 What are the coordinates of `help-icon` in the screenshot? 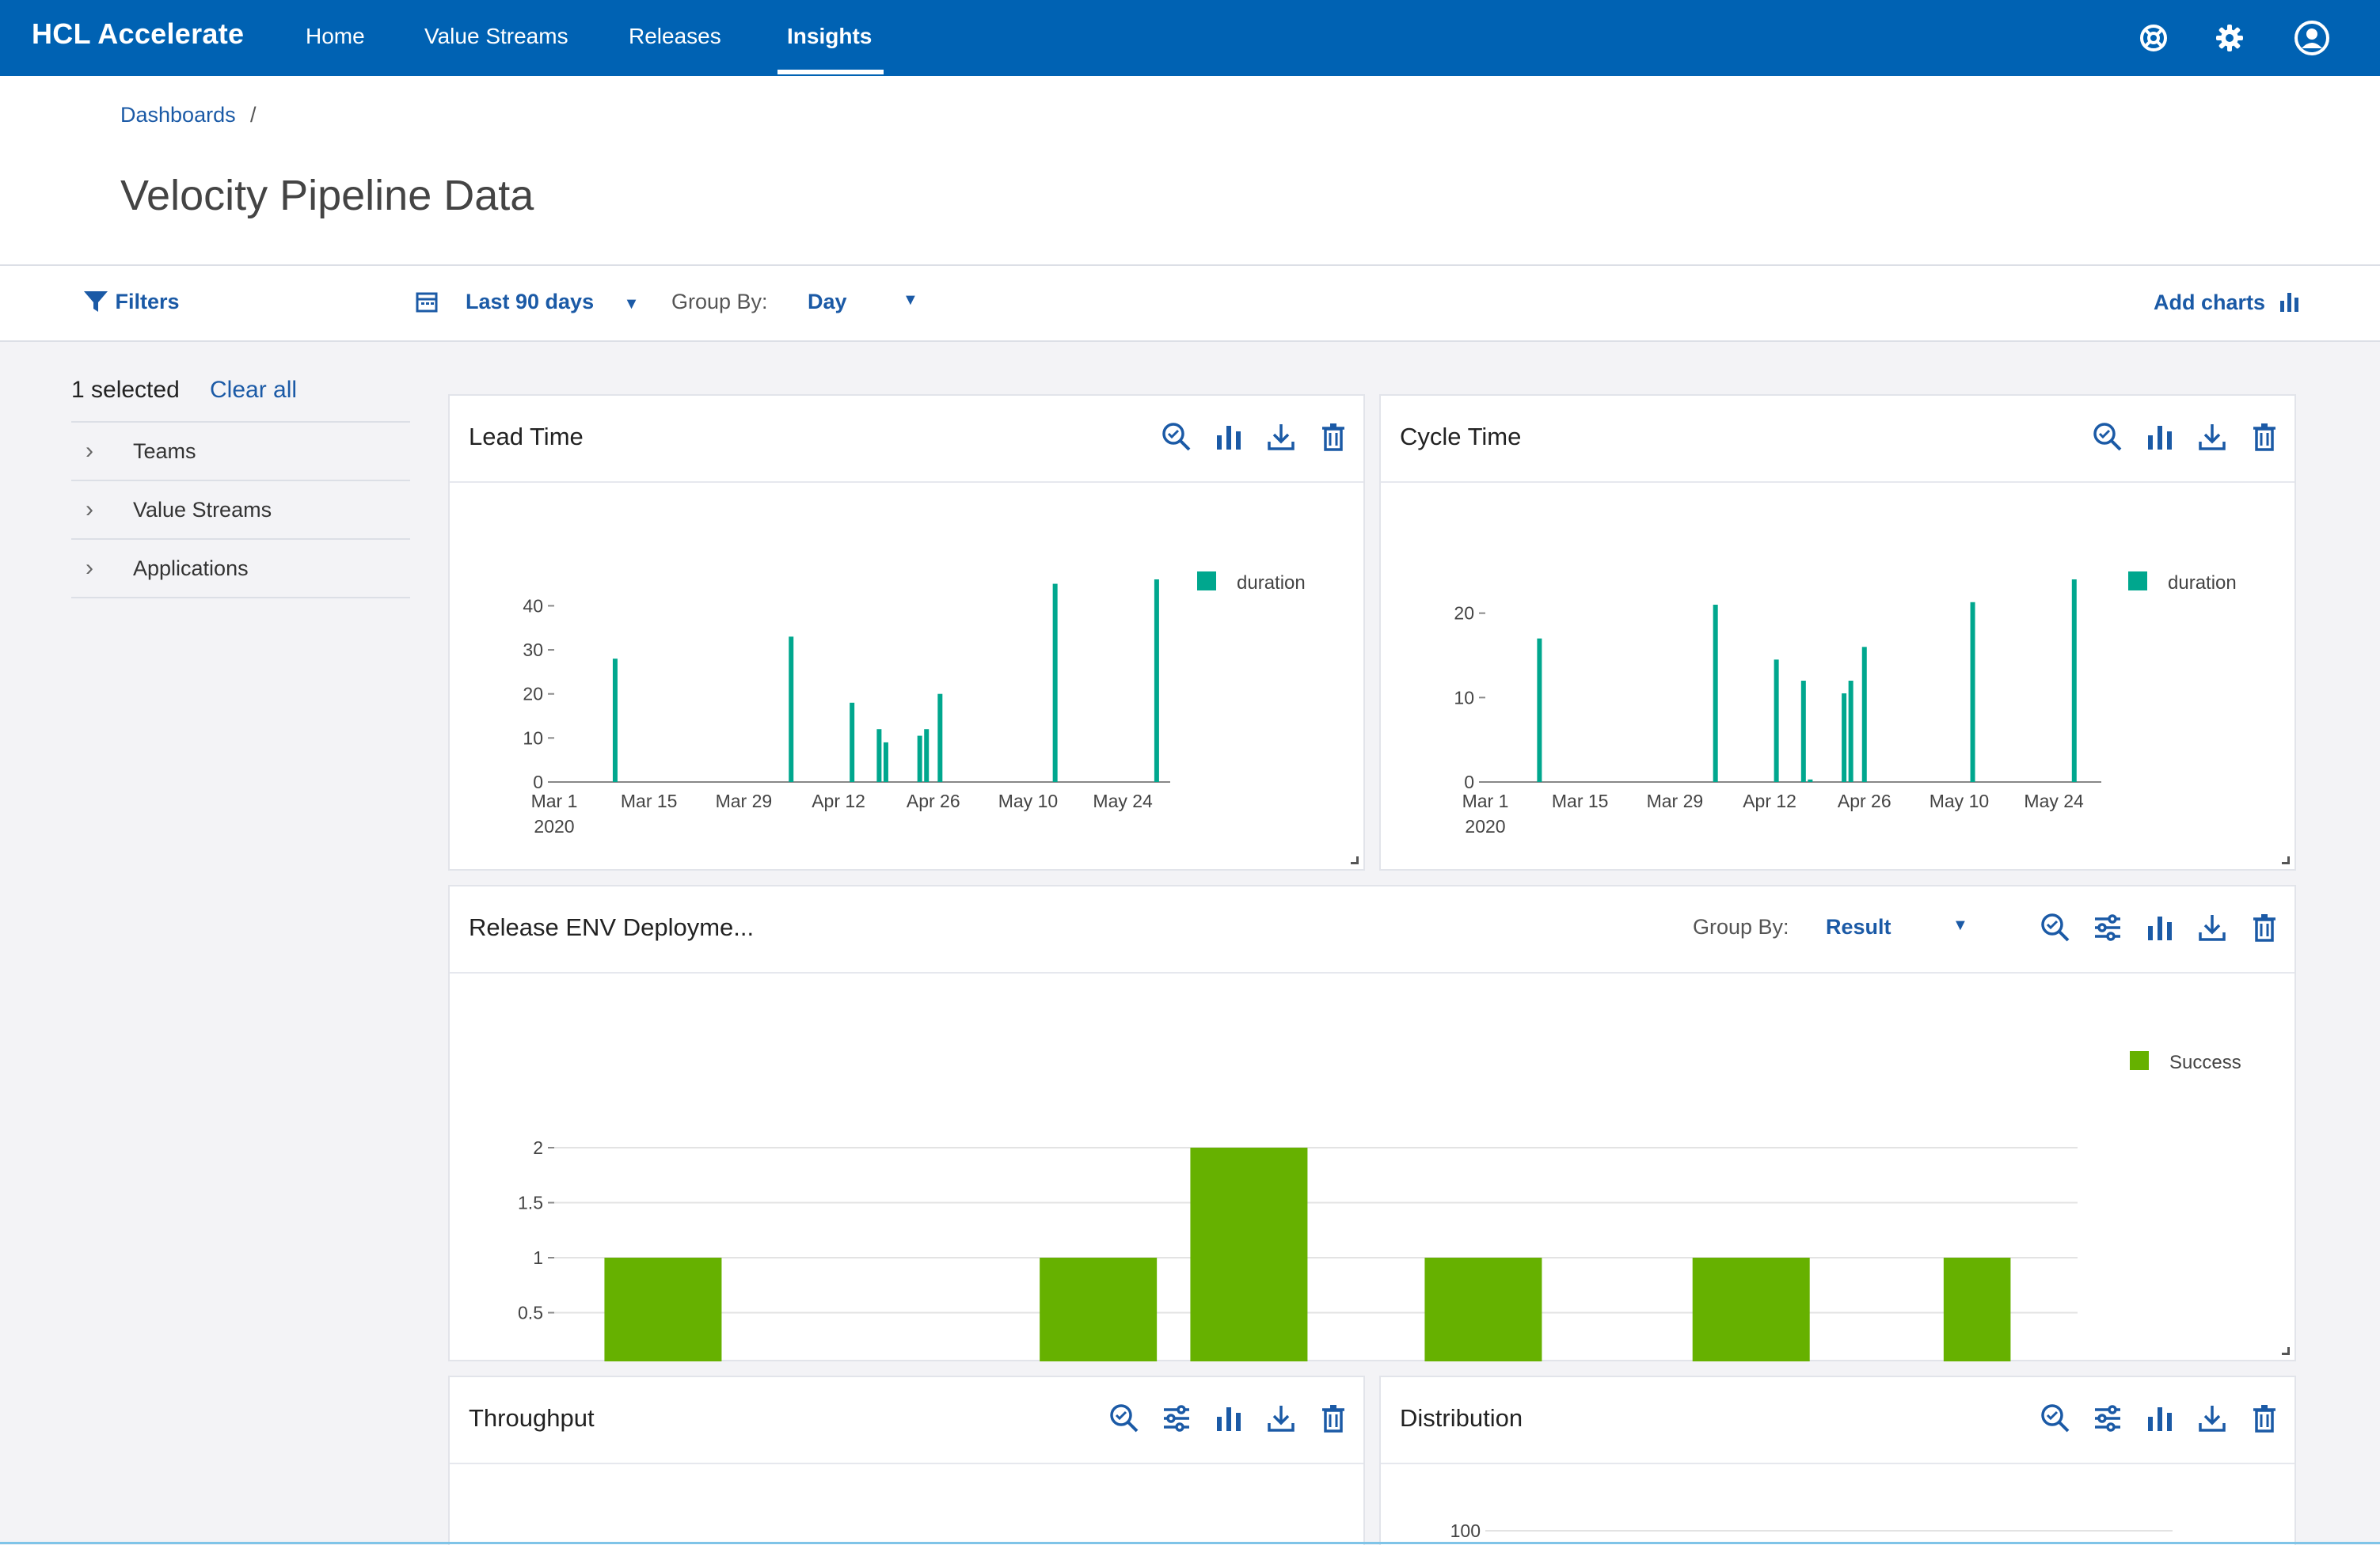 It's located at (2153, 38).